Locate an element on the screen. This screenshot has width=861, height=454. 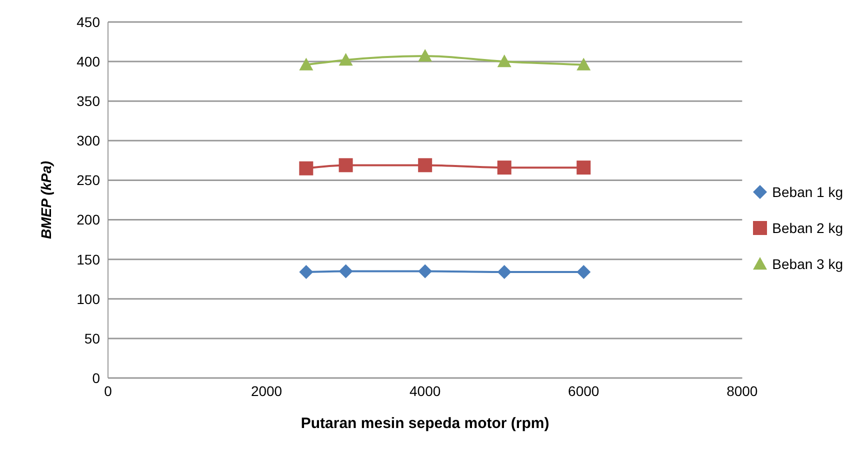
y-tick-label: 150 is located at coordinates (88, 259).